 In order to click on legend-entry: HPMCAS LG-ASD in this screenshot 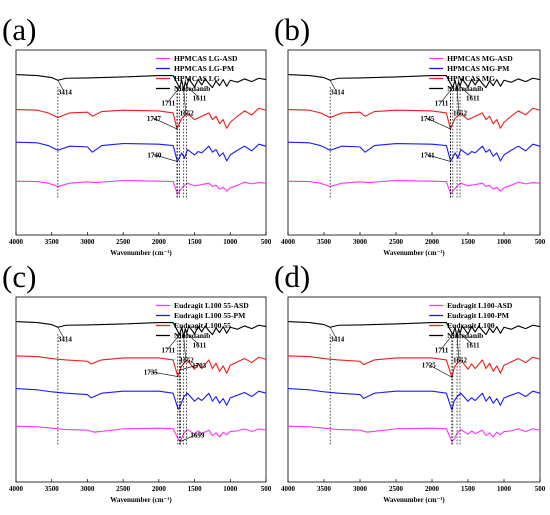, I will do `click(206, 58)`.